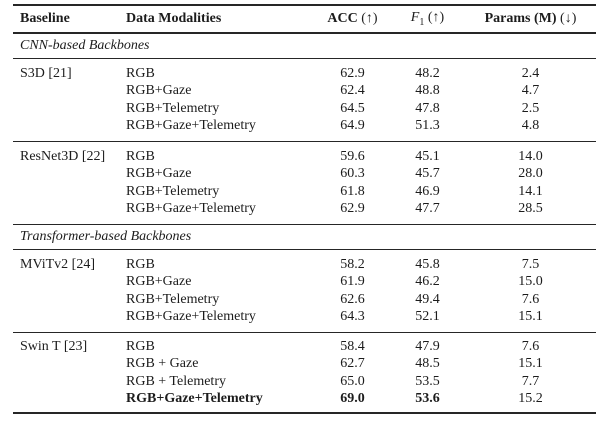 The image size is (605, 424). I want to click on acc-cell: 58.4, so click(352, 346).